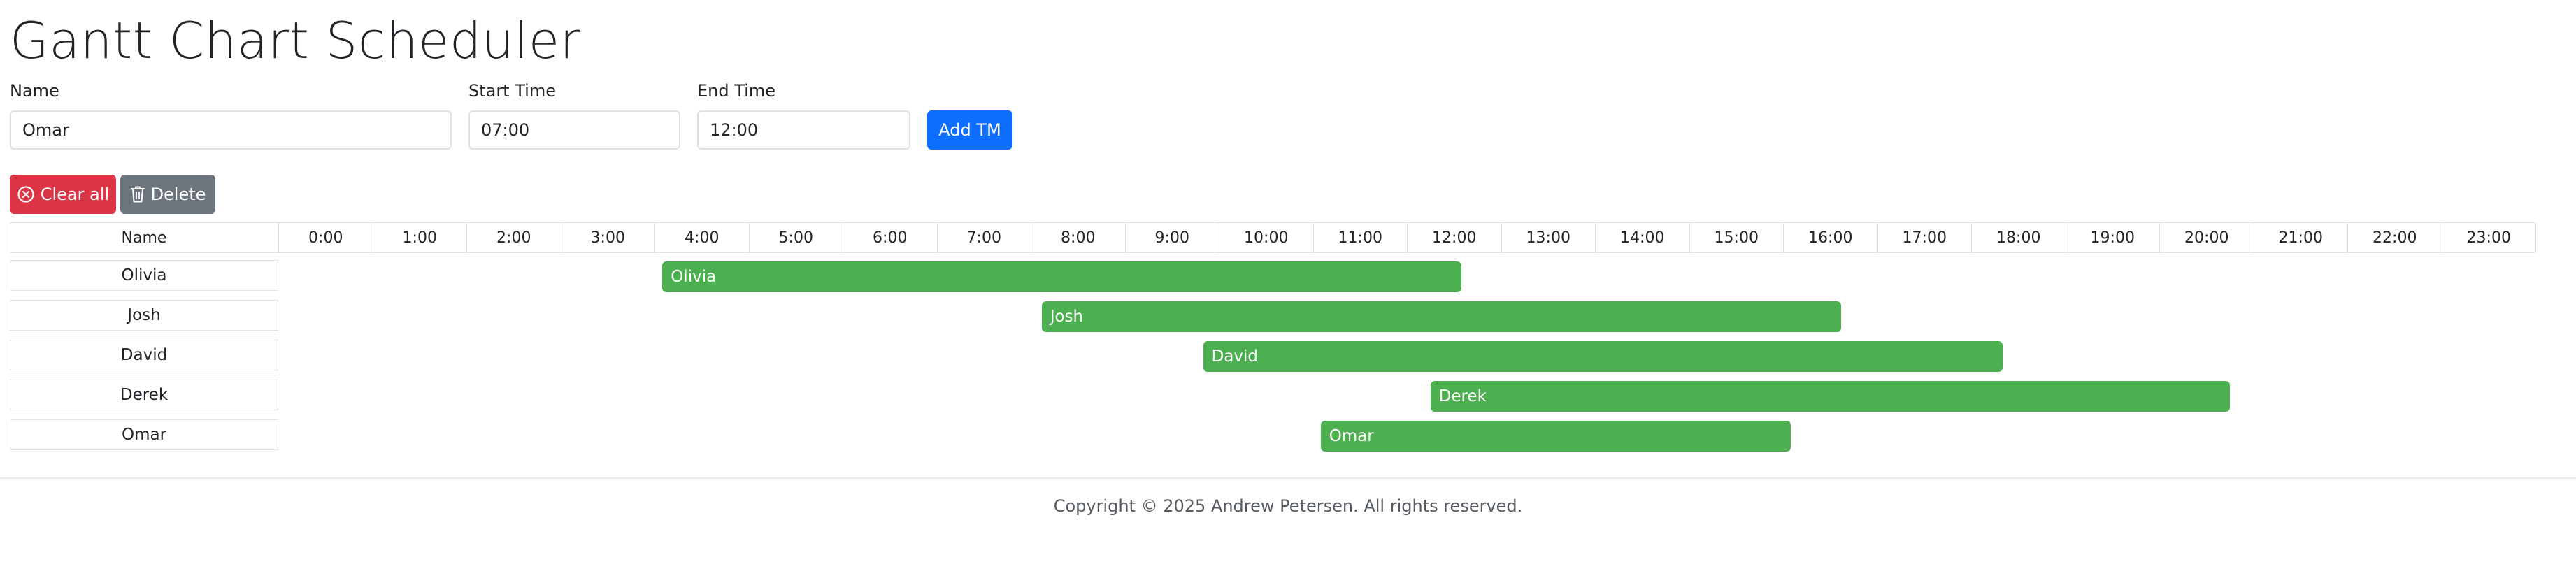 The height and width of the screenshot is (562, 2576). What do you see at coordinates (702, 238) in the screenshot?
I see `hour-header-4: 4:00` at bounding box center [702, 238].